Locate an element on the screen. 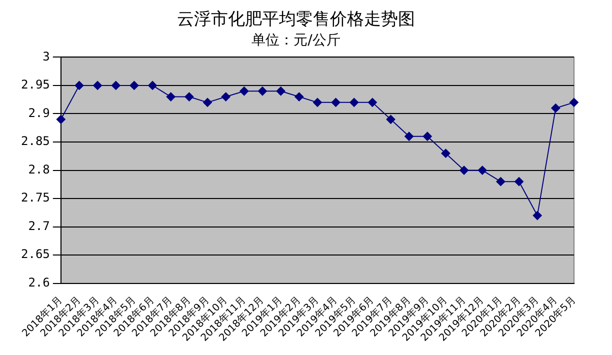  y-tick-label: 2.95 is located at coordinates (35, 85).